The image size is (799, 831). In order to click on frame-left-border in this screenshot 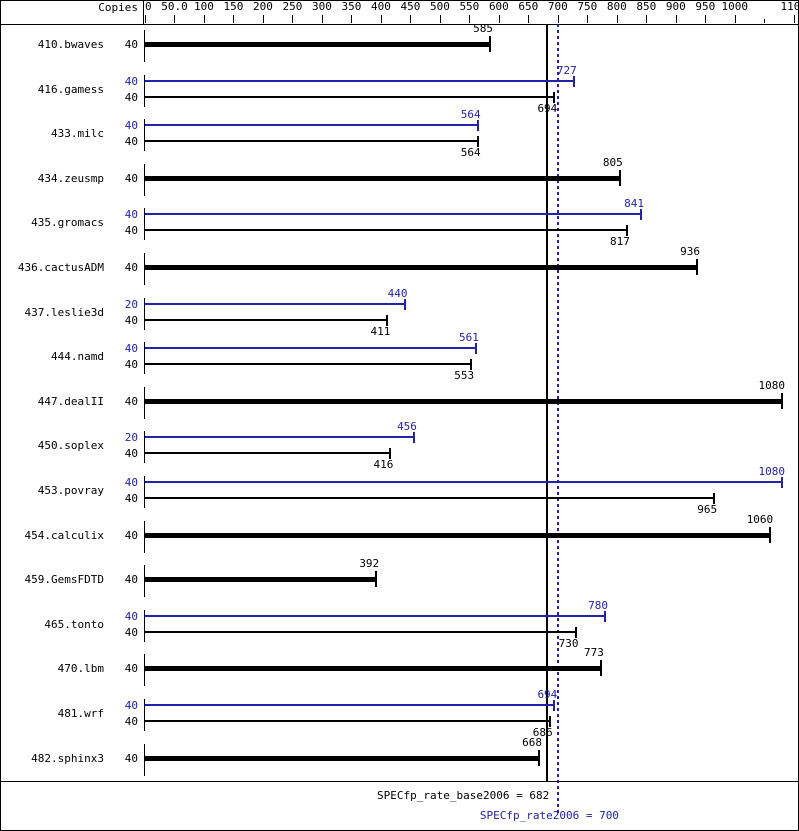, I will do `click(0, 415)`.